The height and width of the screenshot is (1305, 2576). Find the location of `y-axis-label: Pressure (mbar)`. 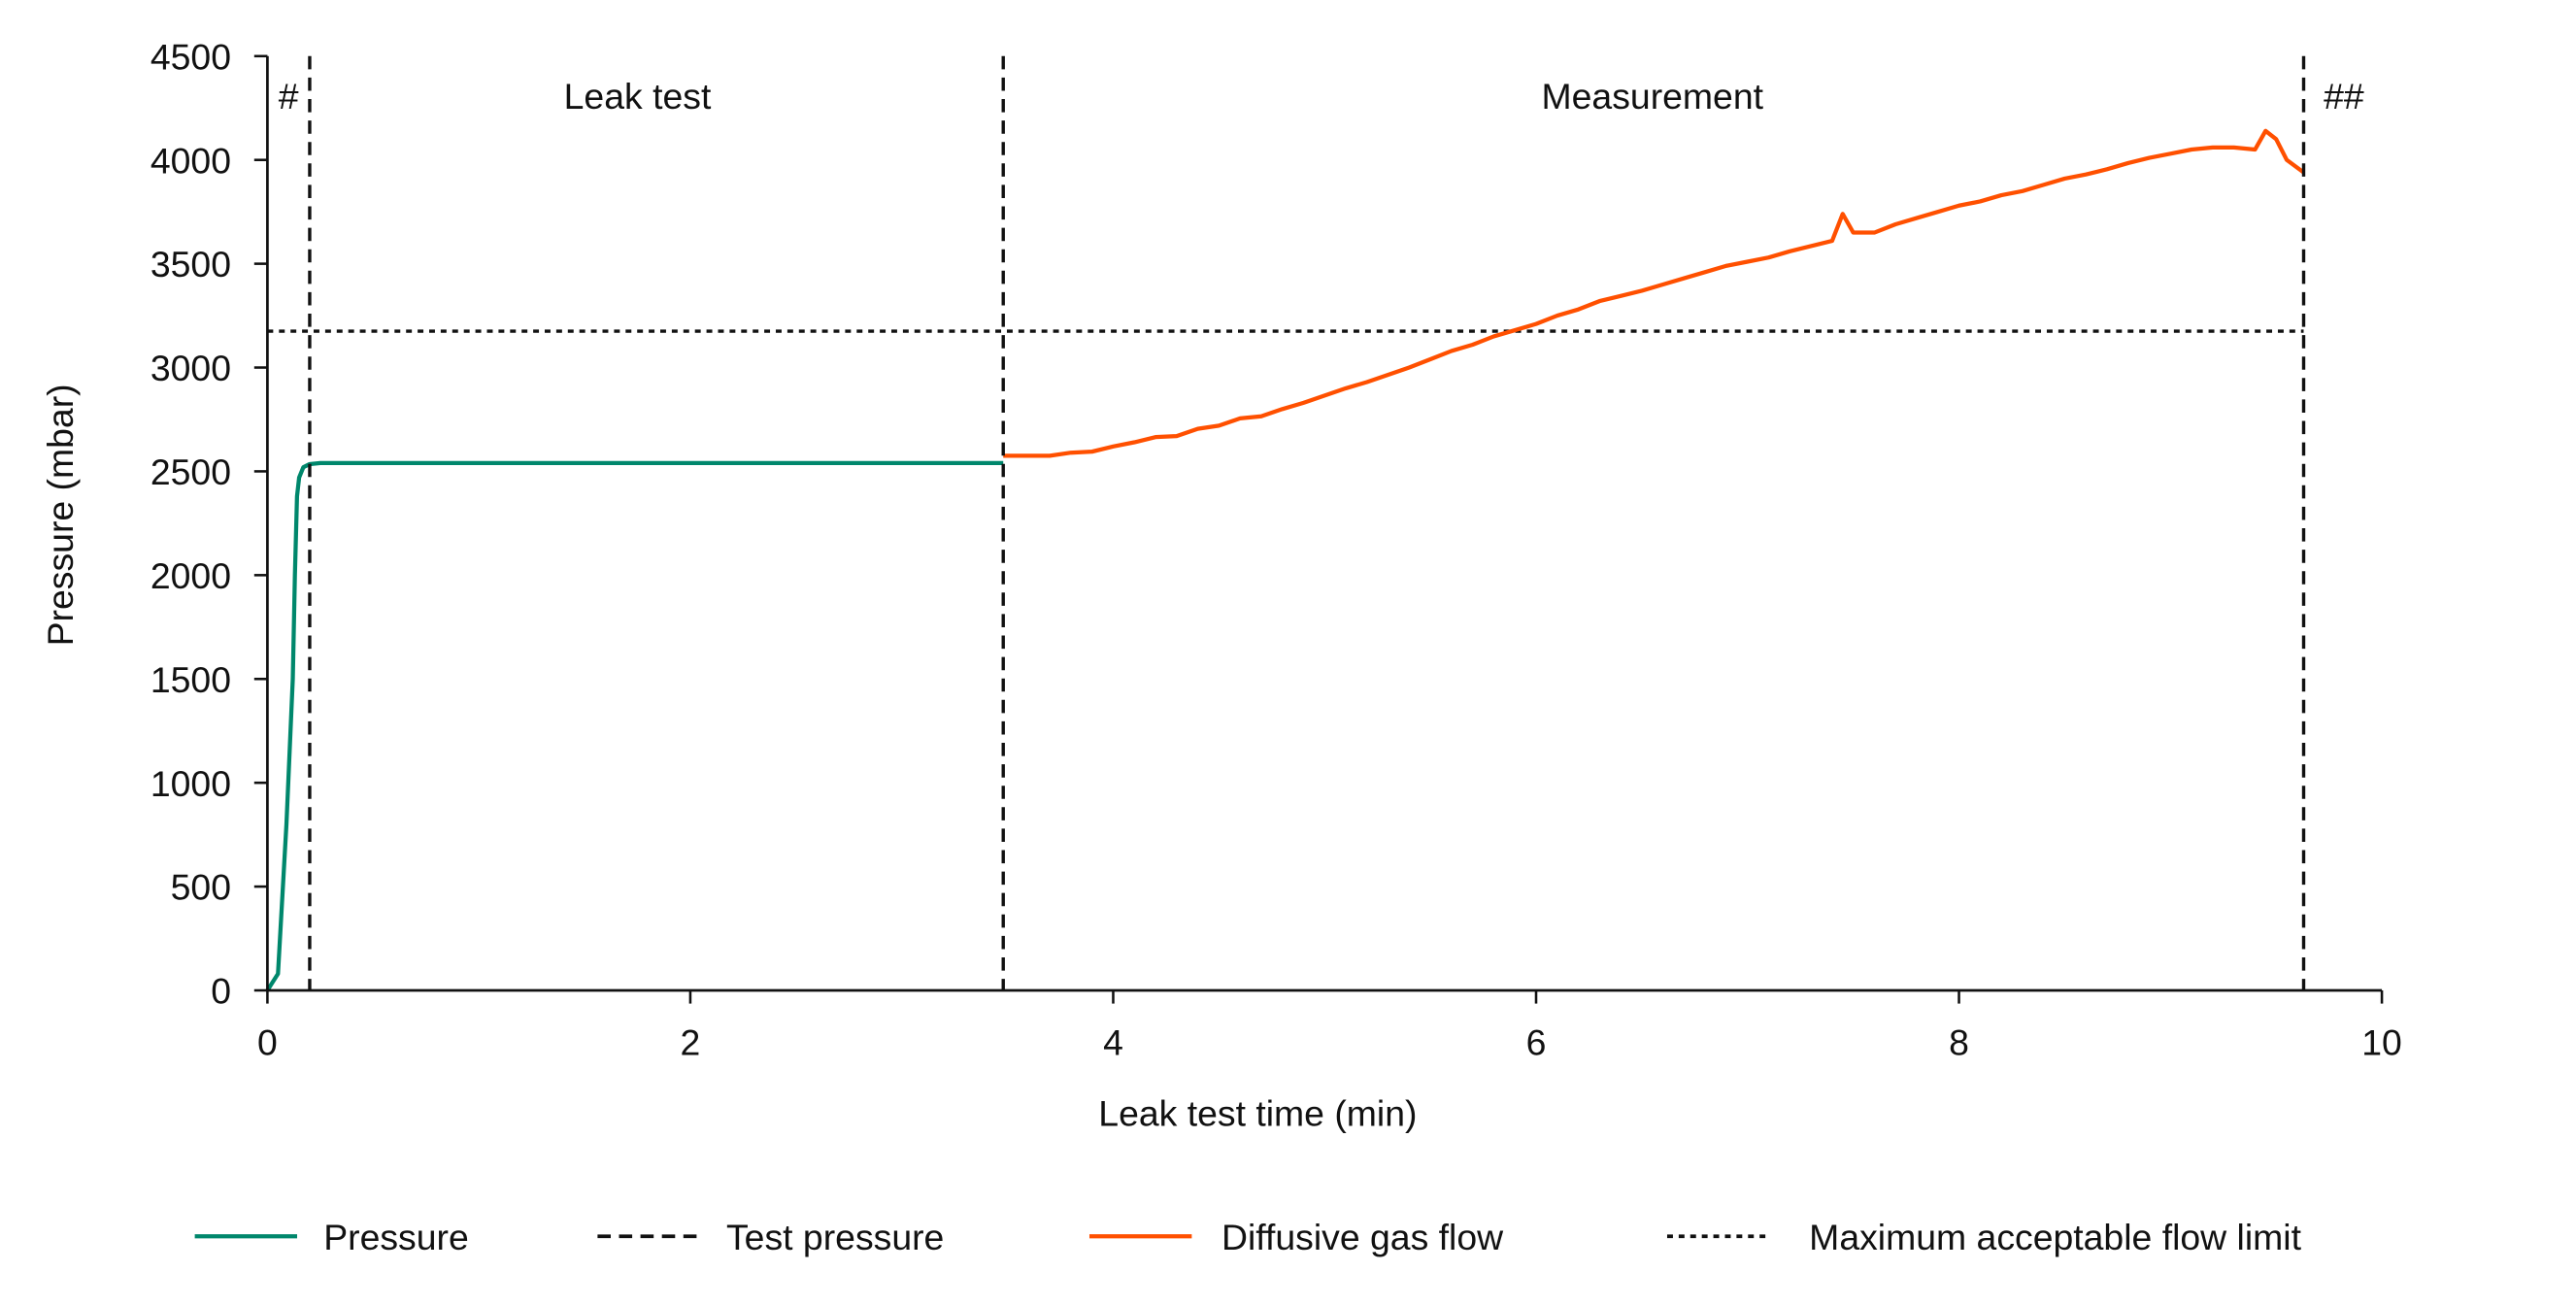

y-axis-label: Pressure (mbar) is located at coordinates (61, 515).